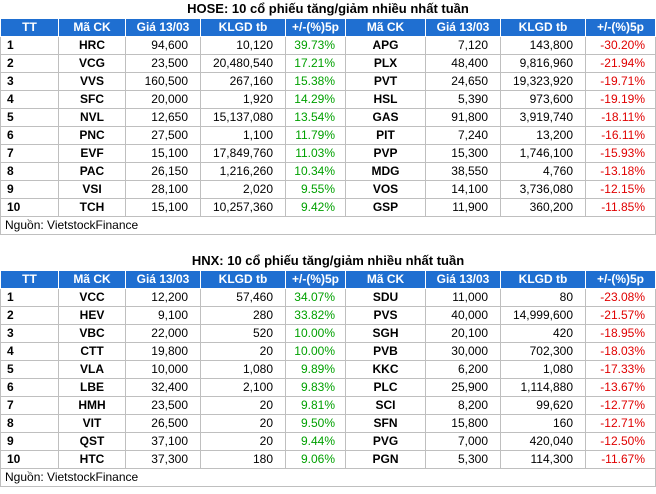  I want to click on cell: 14,999,600, so click(543, 315).